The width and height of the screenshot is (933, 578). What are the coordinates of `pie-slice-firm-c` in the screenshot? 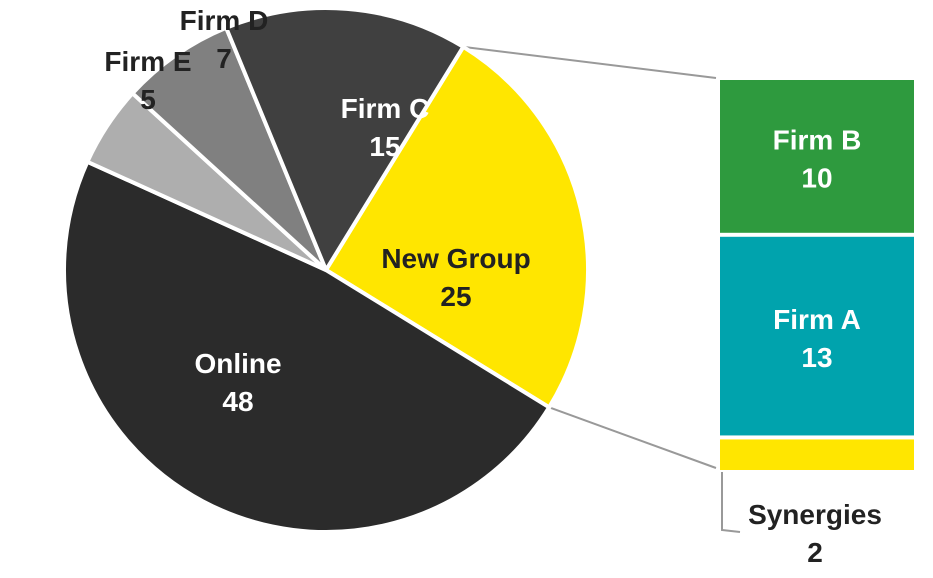 It's located at (345, 139).